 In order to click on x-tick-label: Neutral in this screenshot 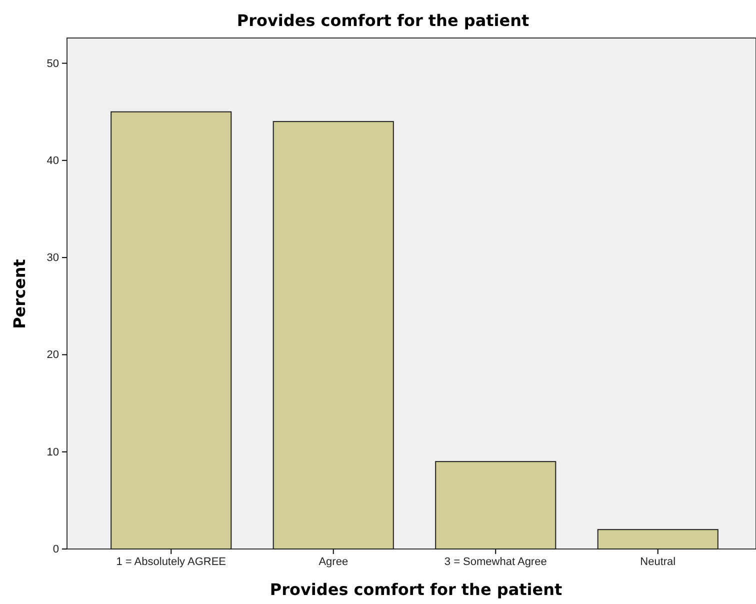, I will do `click(658, 562)`.